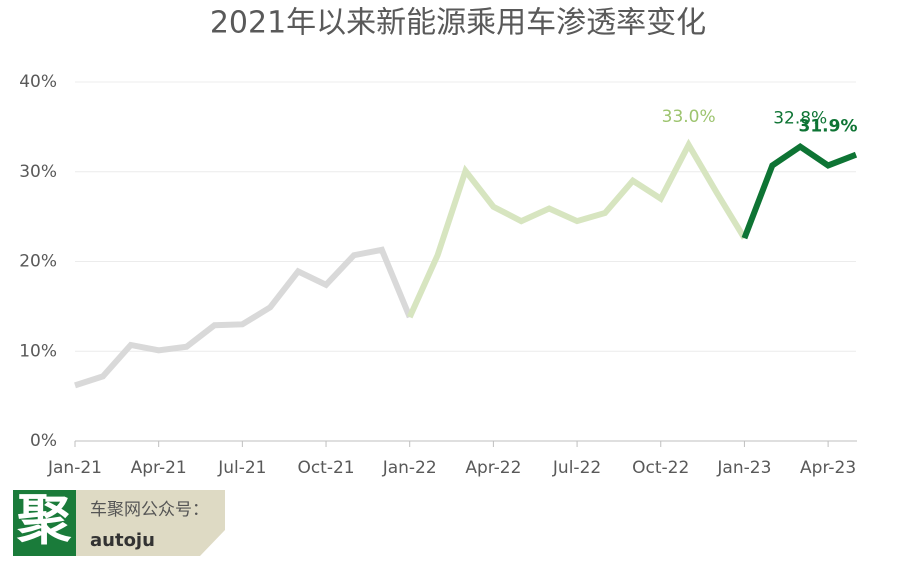 The image size is (900, 565). Describe the element at coordinates (38, 172) in the screenshot. I see `y-tick-label: 30%` at that location.